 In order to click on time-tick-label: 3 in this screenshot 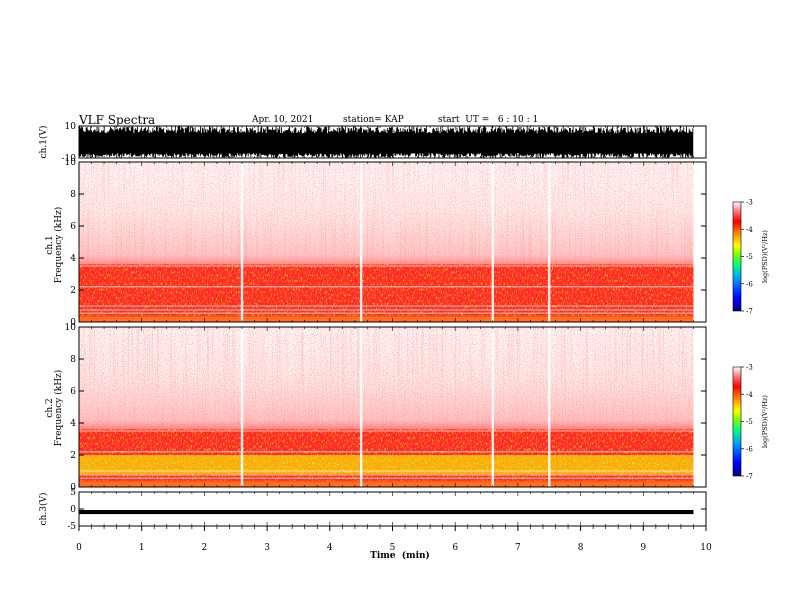, I will do `click(267, 548)`.